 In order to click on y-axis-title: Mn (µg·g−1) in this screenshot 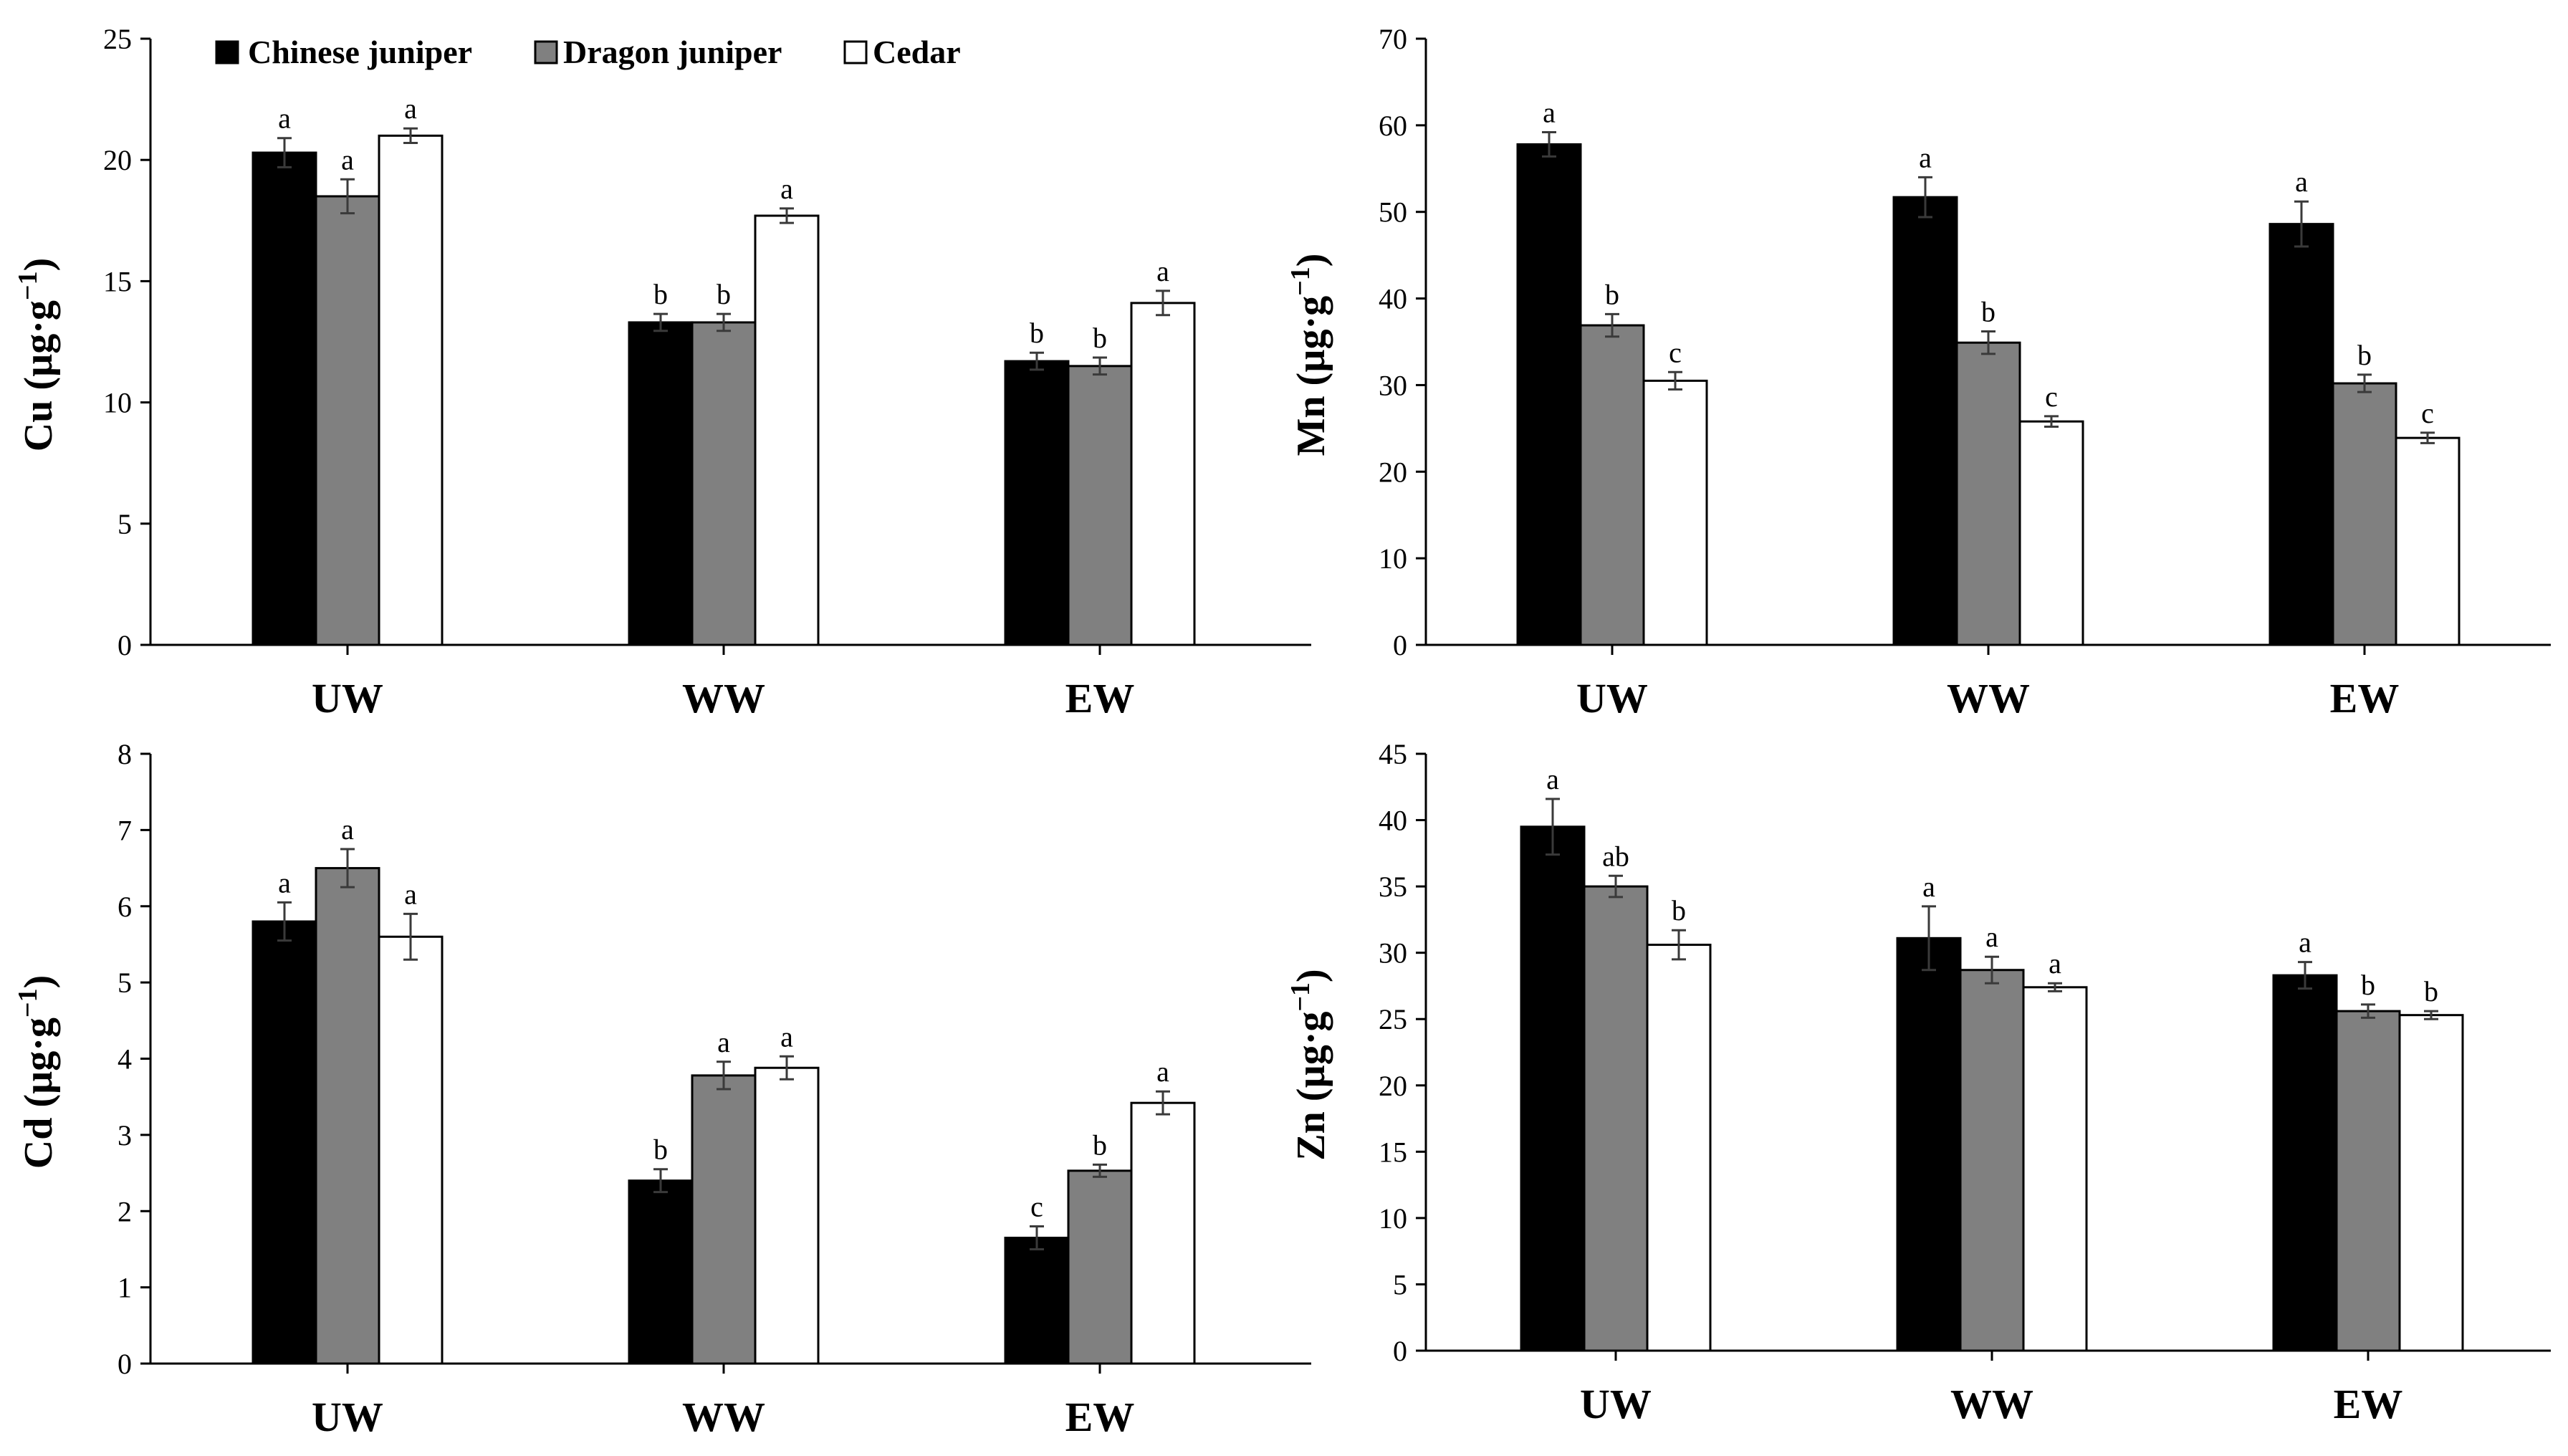, I will do `click(1309, 355)`.